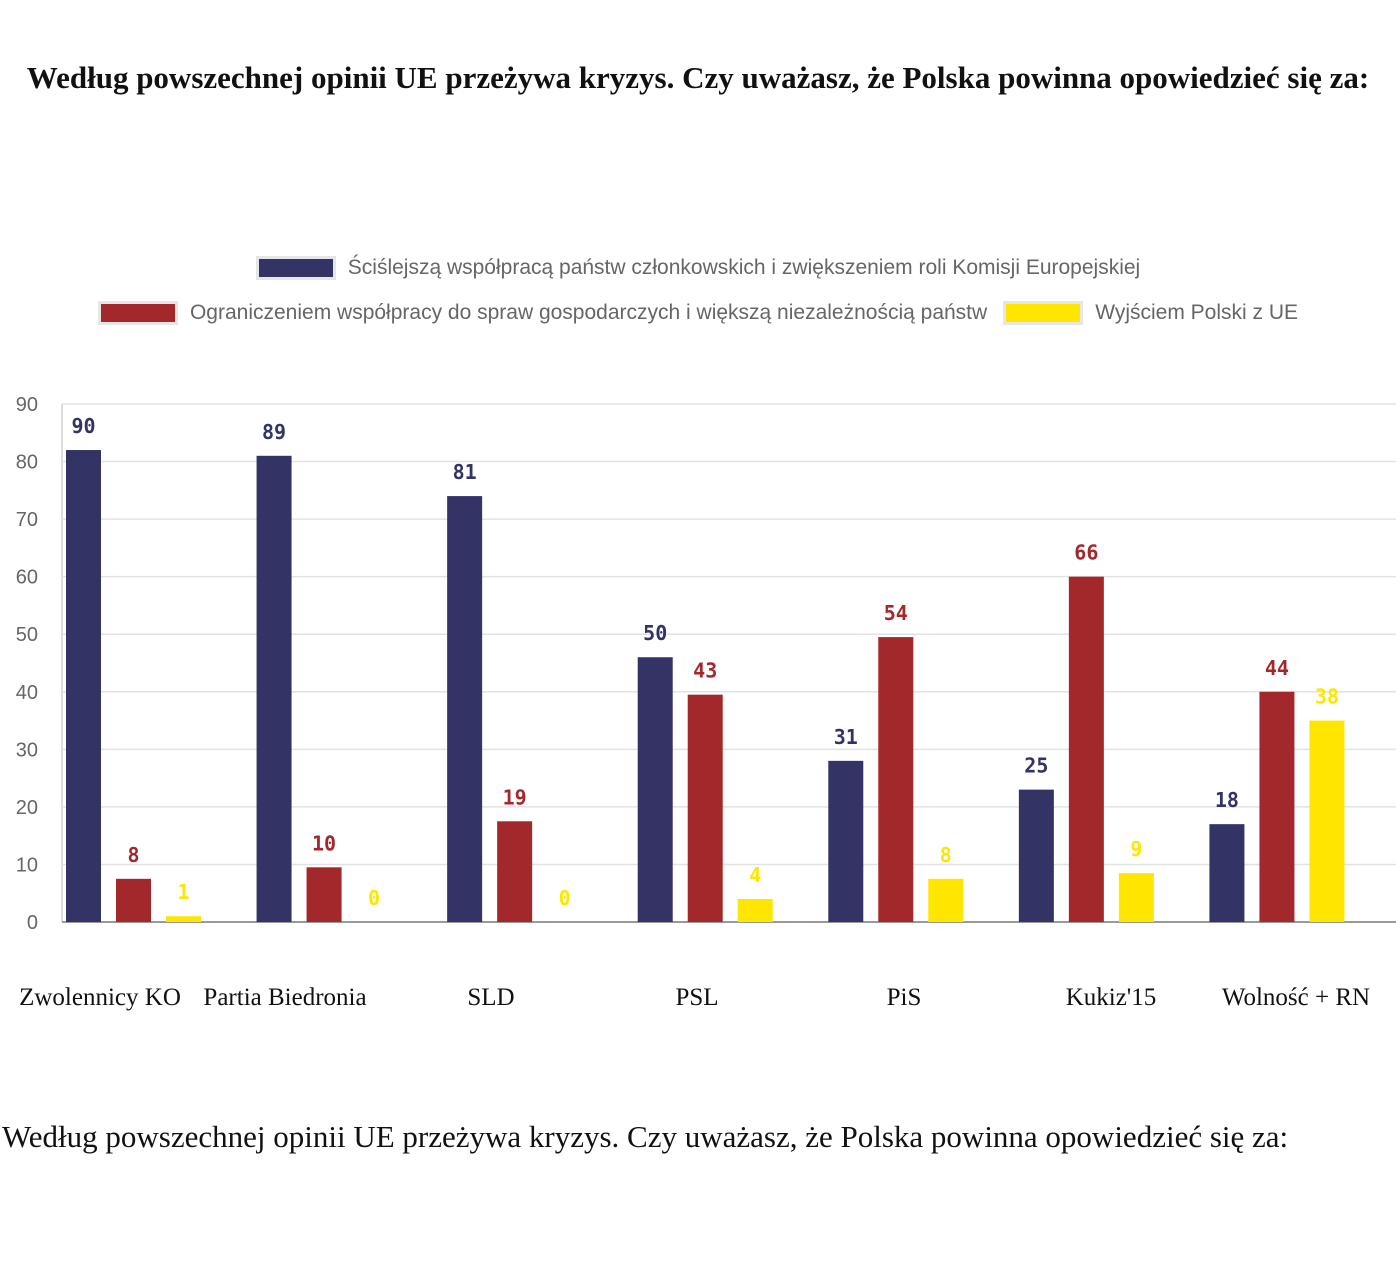 This screenshot has width=1396, height=1274. I want to click on x-category-label: Zwolennicy KO, so click(100, 997).